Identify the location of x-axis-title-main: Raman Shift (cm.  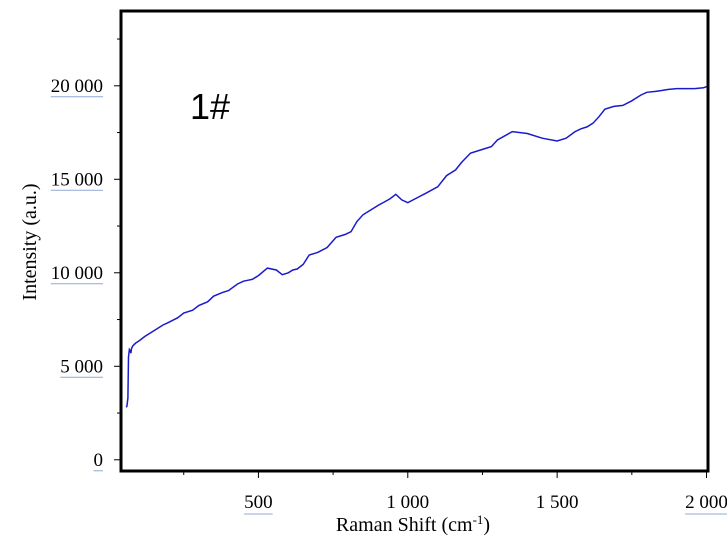
(404, 525).